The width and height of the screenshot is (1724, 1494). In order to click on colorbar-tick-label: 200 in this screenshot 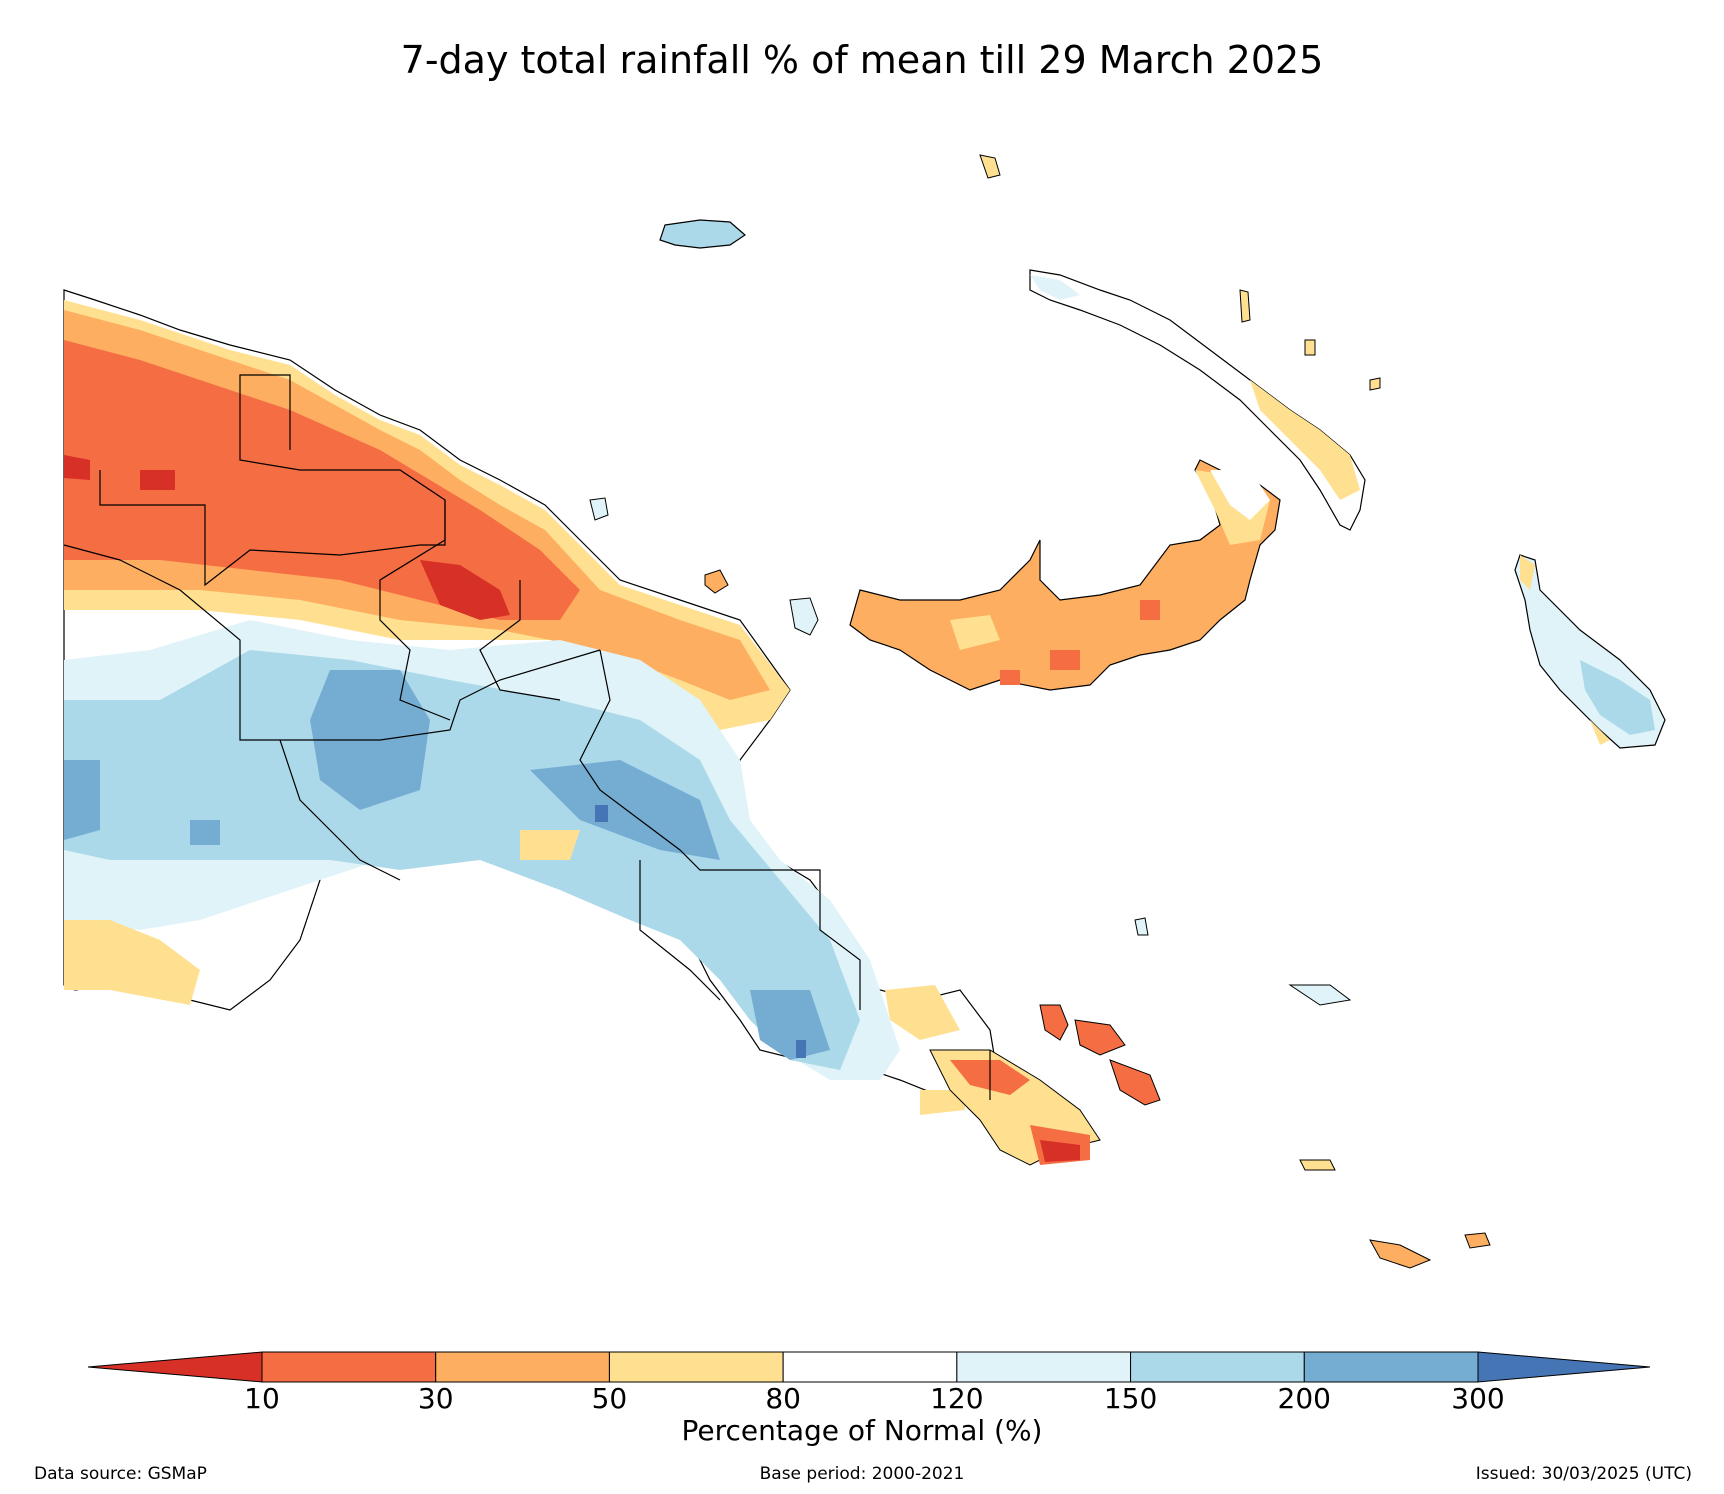, I will do `click(1304, 1398)`.